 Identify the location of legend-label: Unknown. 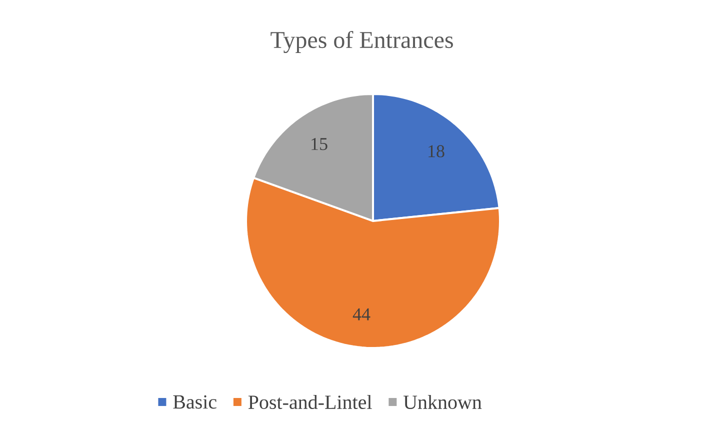
(442, 402).